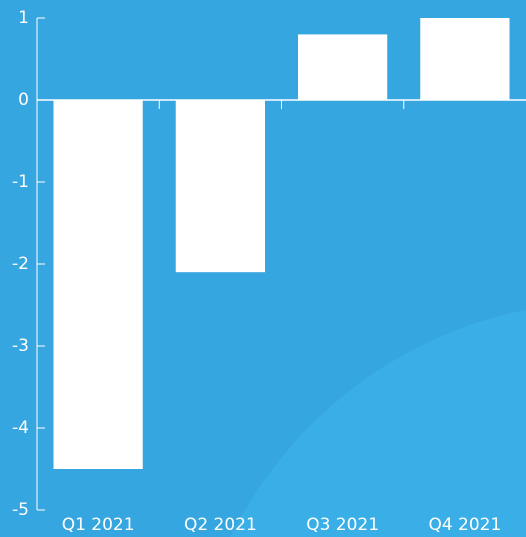  What do you see at coordinates (20, 346) in the screenshot?
I see `y-tick-label: -3` at bounding box center [20, 346].